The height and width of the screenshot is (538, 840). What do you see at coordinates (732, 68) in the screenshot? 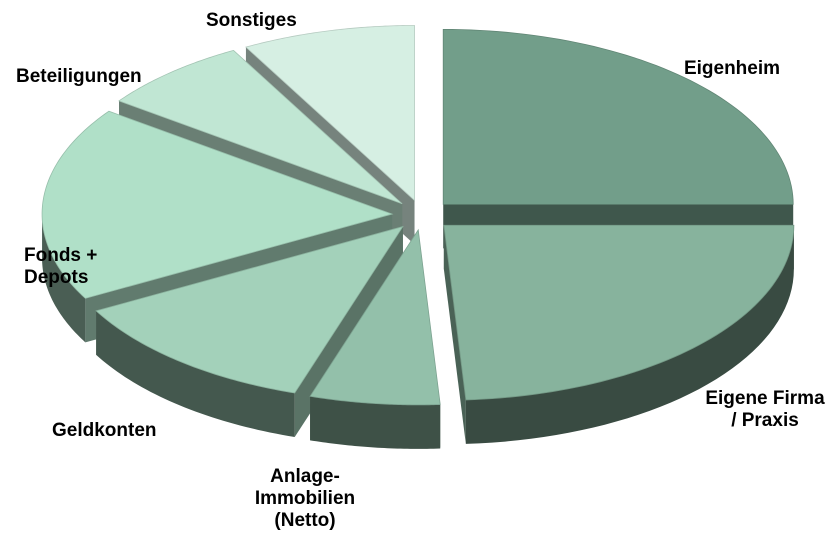
I see `slice-label-eigenheim: Eigenheim` at bounding box center [732, 68].